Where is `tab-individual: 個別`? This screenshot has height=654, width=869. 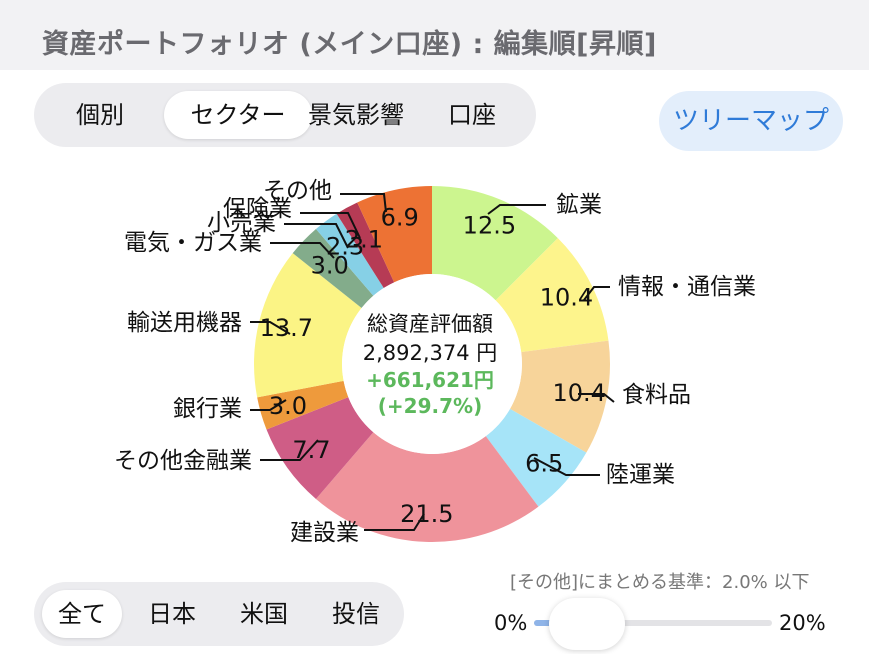
tab-individual: 個別 is located at coordinates (100, 115).